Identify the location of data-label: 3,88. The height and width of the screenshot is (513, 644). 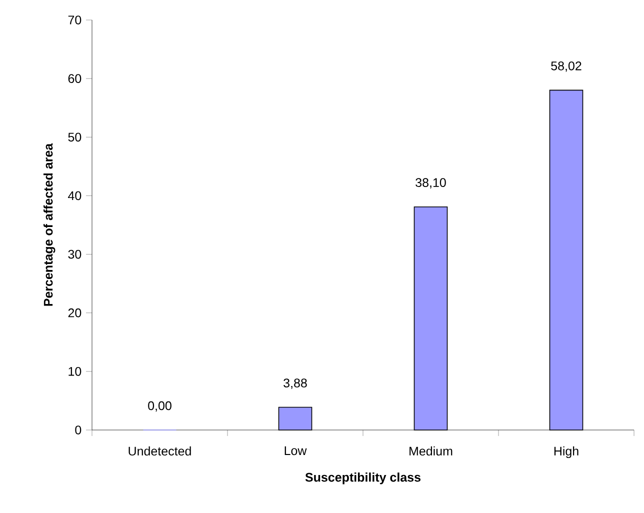
(295, 383).